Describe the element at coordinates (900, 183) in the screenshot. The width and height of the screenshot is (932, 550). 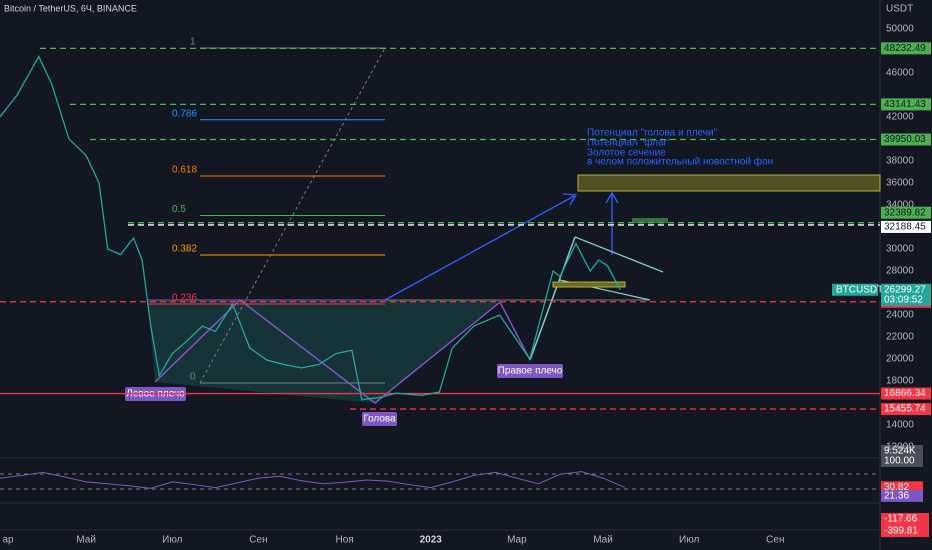
I see `y-tick-label: 36000` at that location.